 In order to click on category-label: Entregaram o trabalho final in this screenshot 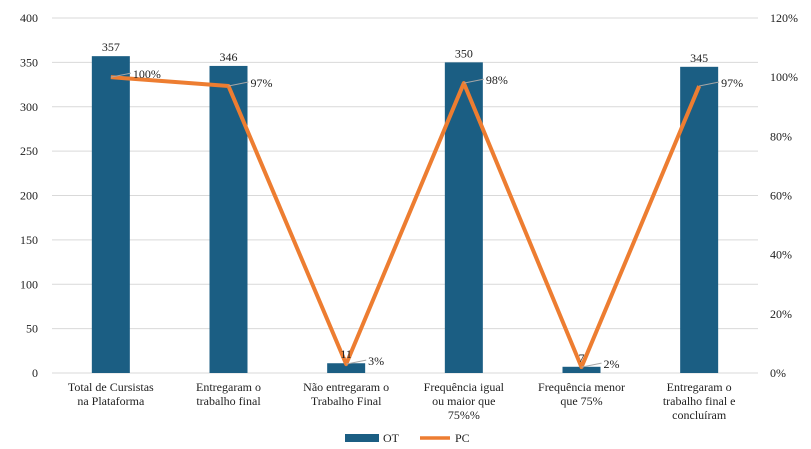, I will do `click(228, 394)`.